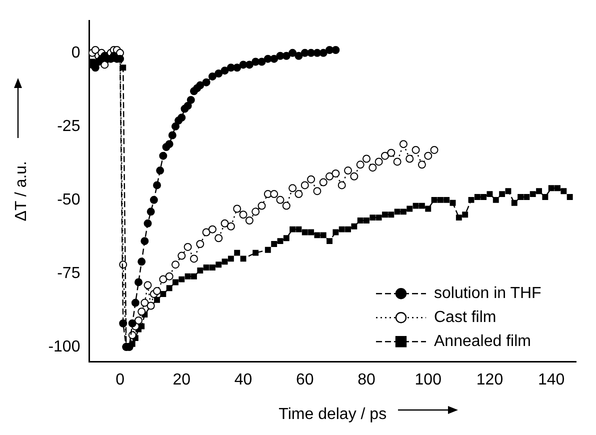  I want to click on y-tick-label: 0, so click(75, 53).